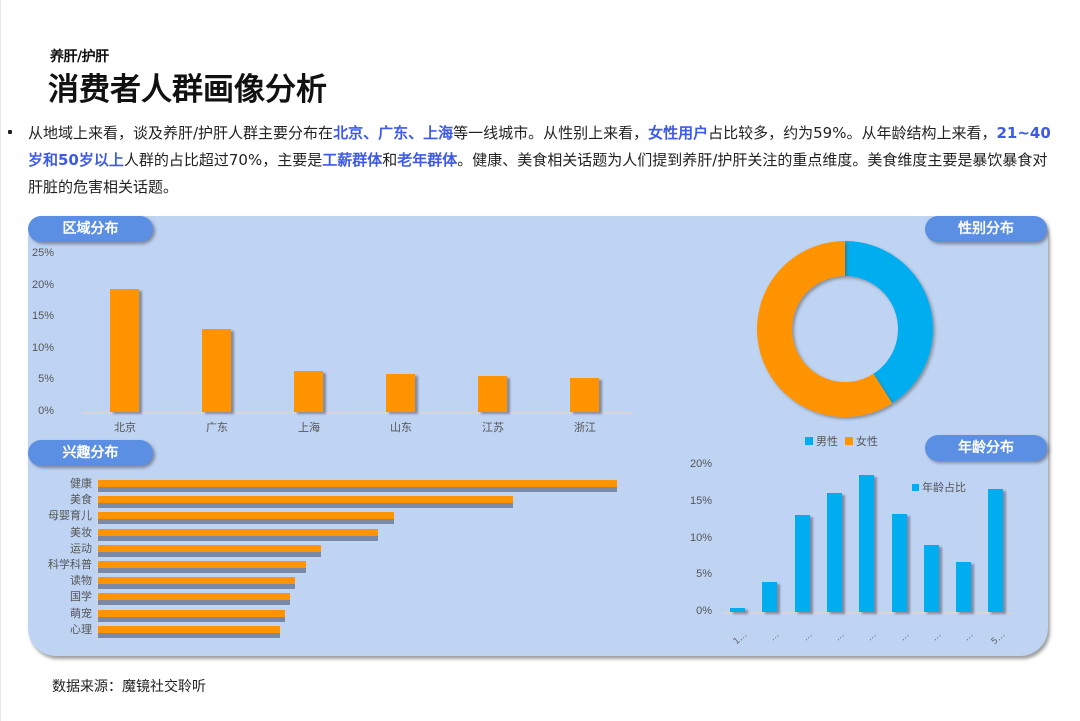  I want to click on y-axis-label: 心理, so click(81, 629).